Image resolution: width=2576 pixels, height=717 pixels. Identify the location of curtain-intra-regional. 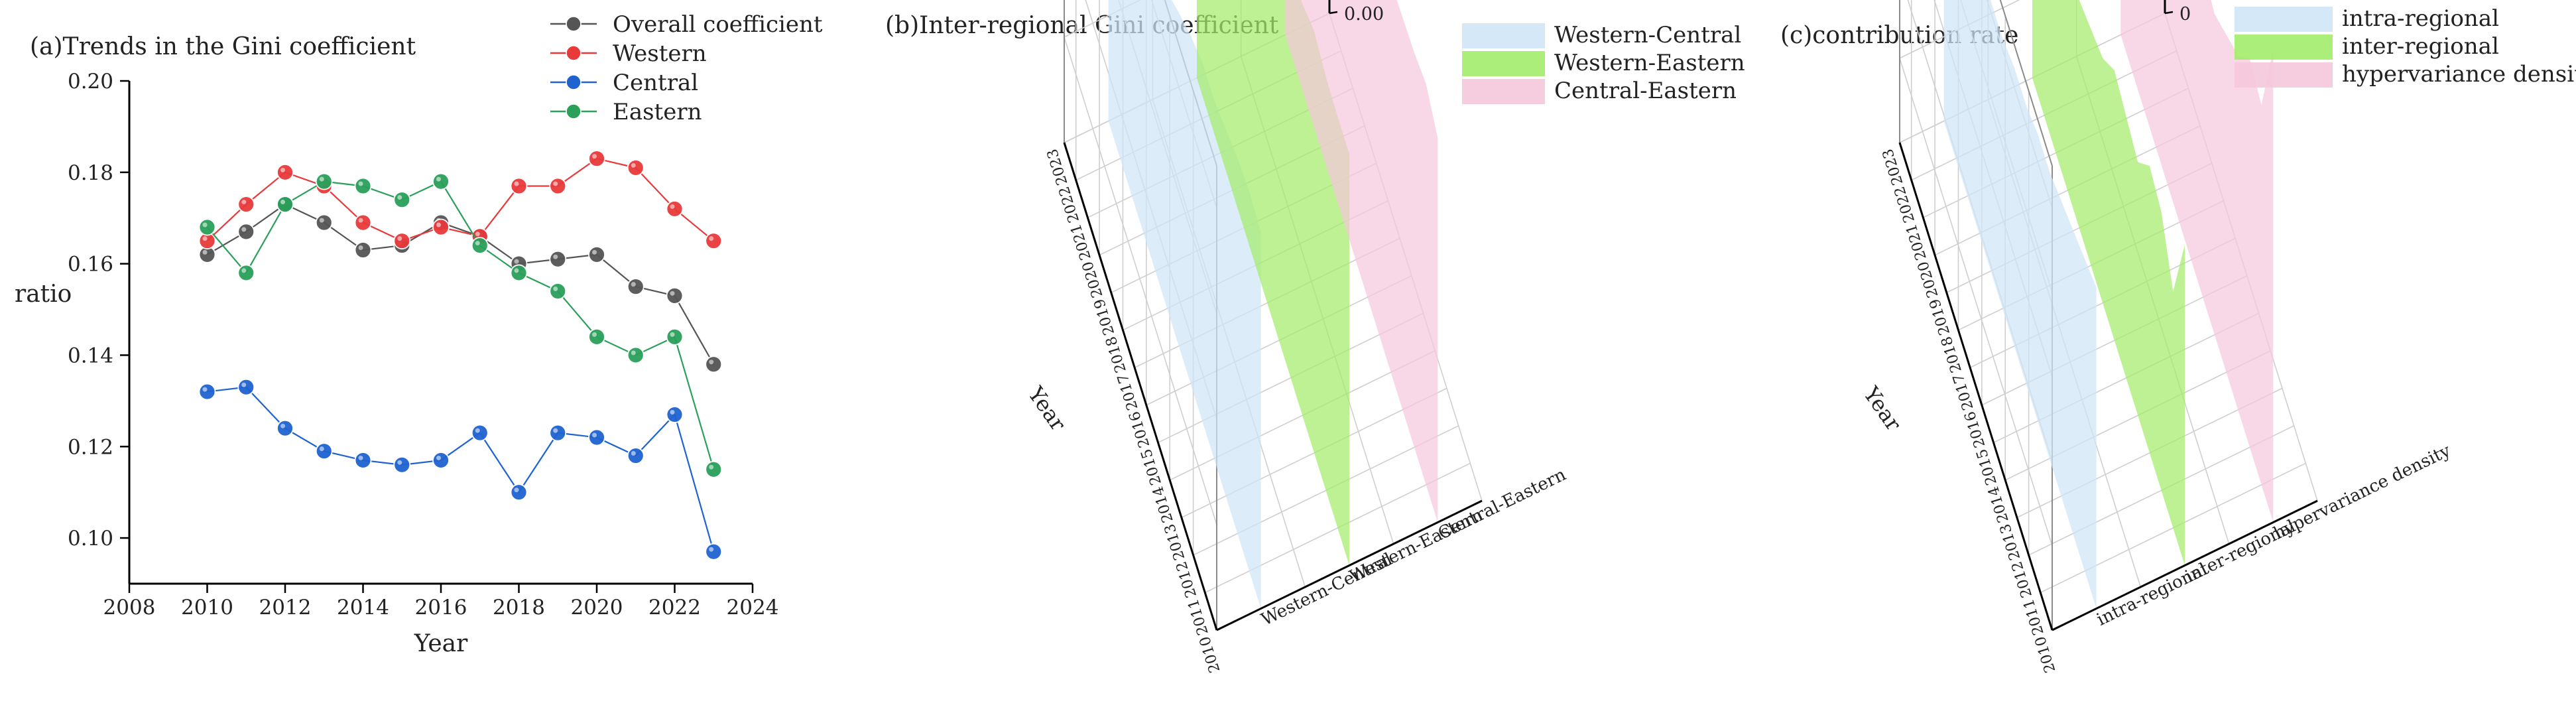
(2020, 304).